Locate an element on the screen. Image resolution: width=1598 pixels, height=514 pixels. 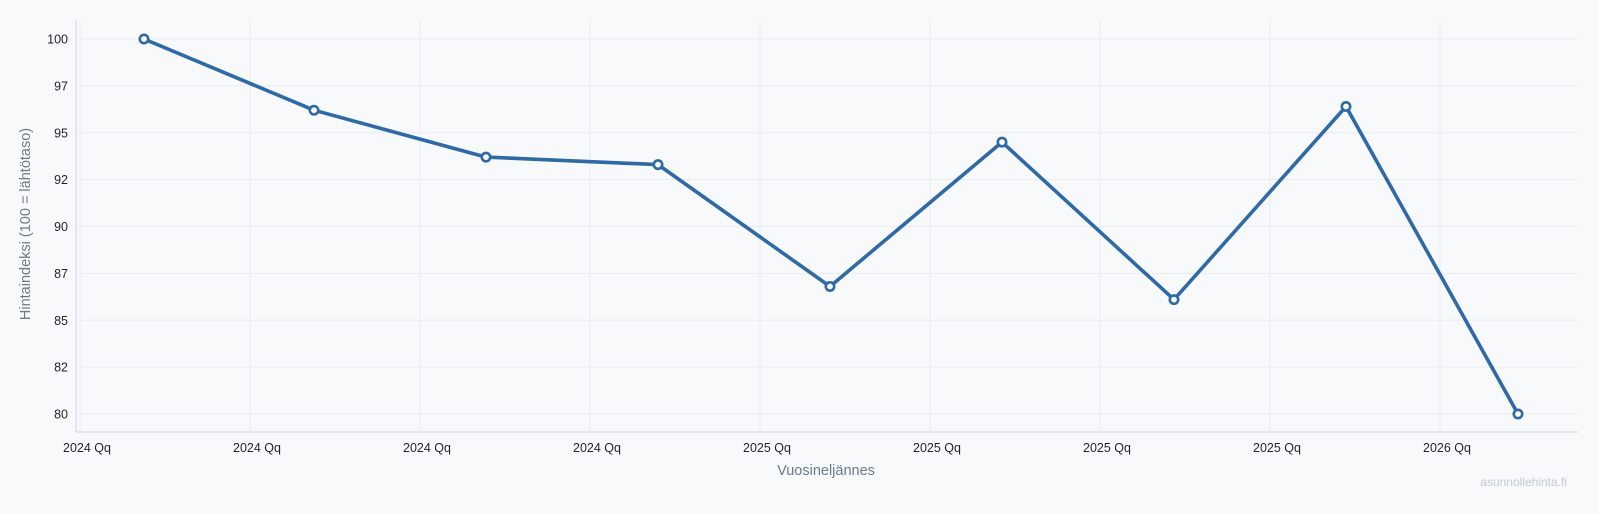
y-axis-title: Hintaindeksi (100 = lähtötaso) is located at coordinates (26, 224).